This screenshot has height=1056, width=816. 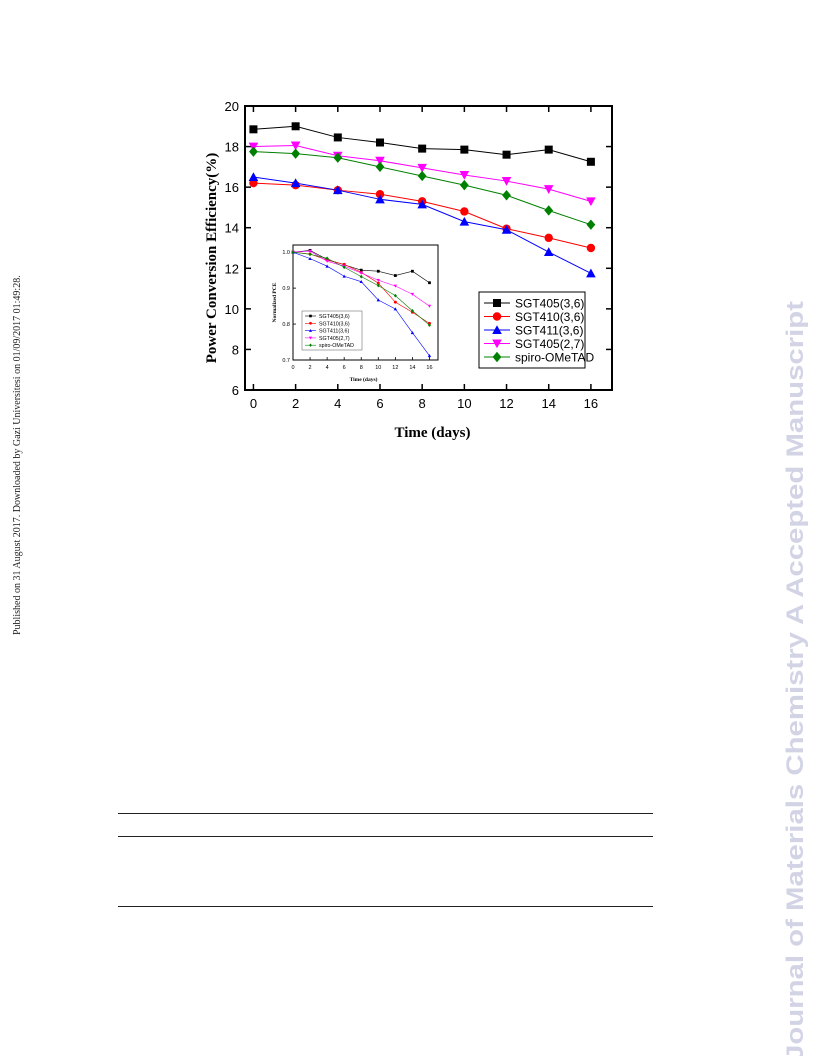 I want to click on inset-y-tick-label: 0.9, so click(x=286, y=289).